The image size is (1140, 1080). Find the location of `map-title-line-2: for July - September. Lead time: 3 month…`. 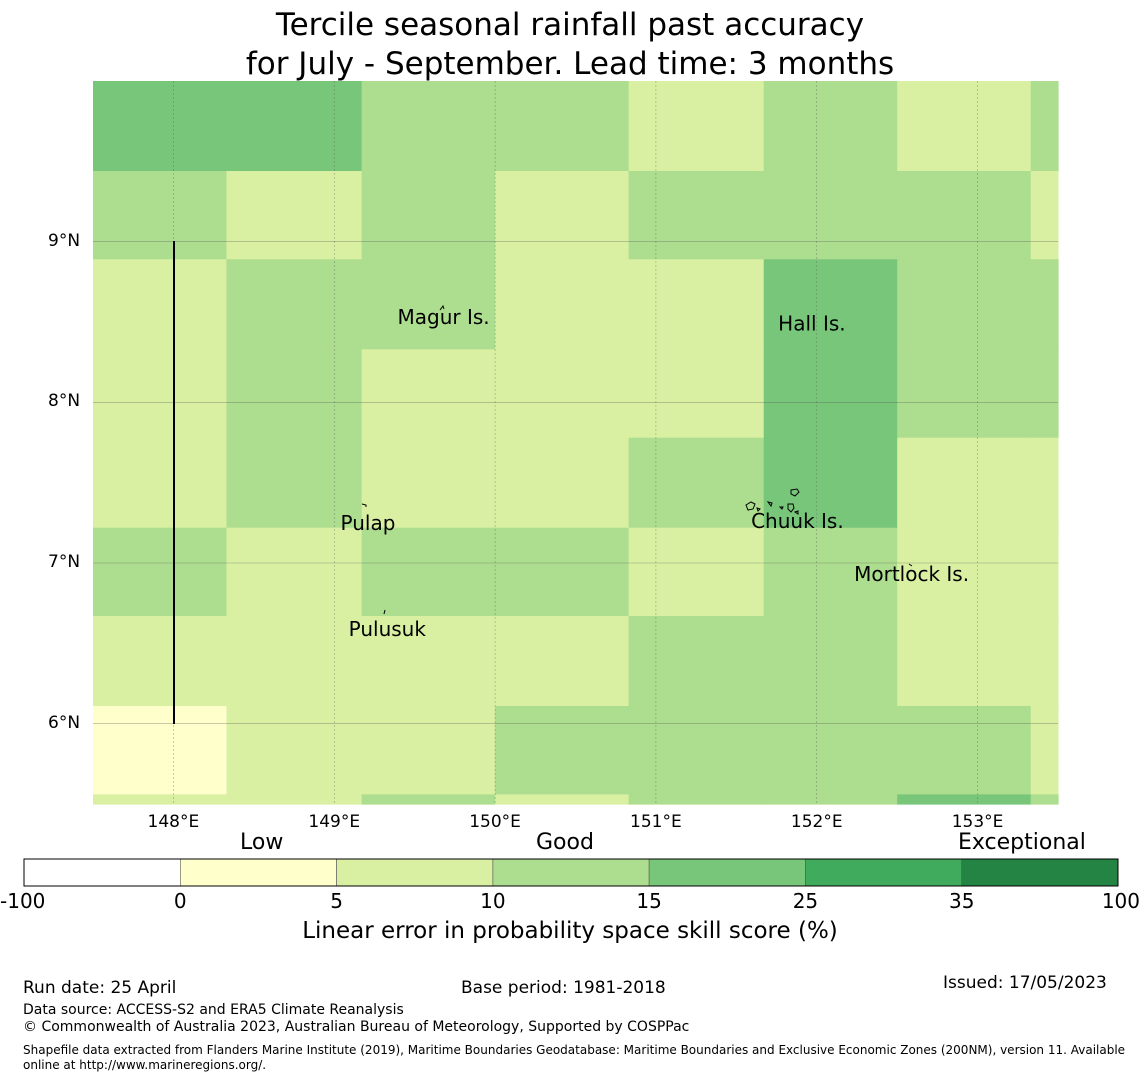

map-title-line-2: for July - September. Lead time: 3 month… is located at coordinates (570, 64).